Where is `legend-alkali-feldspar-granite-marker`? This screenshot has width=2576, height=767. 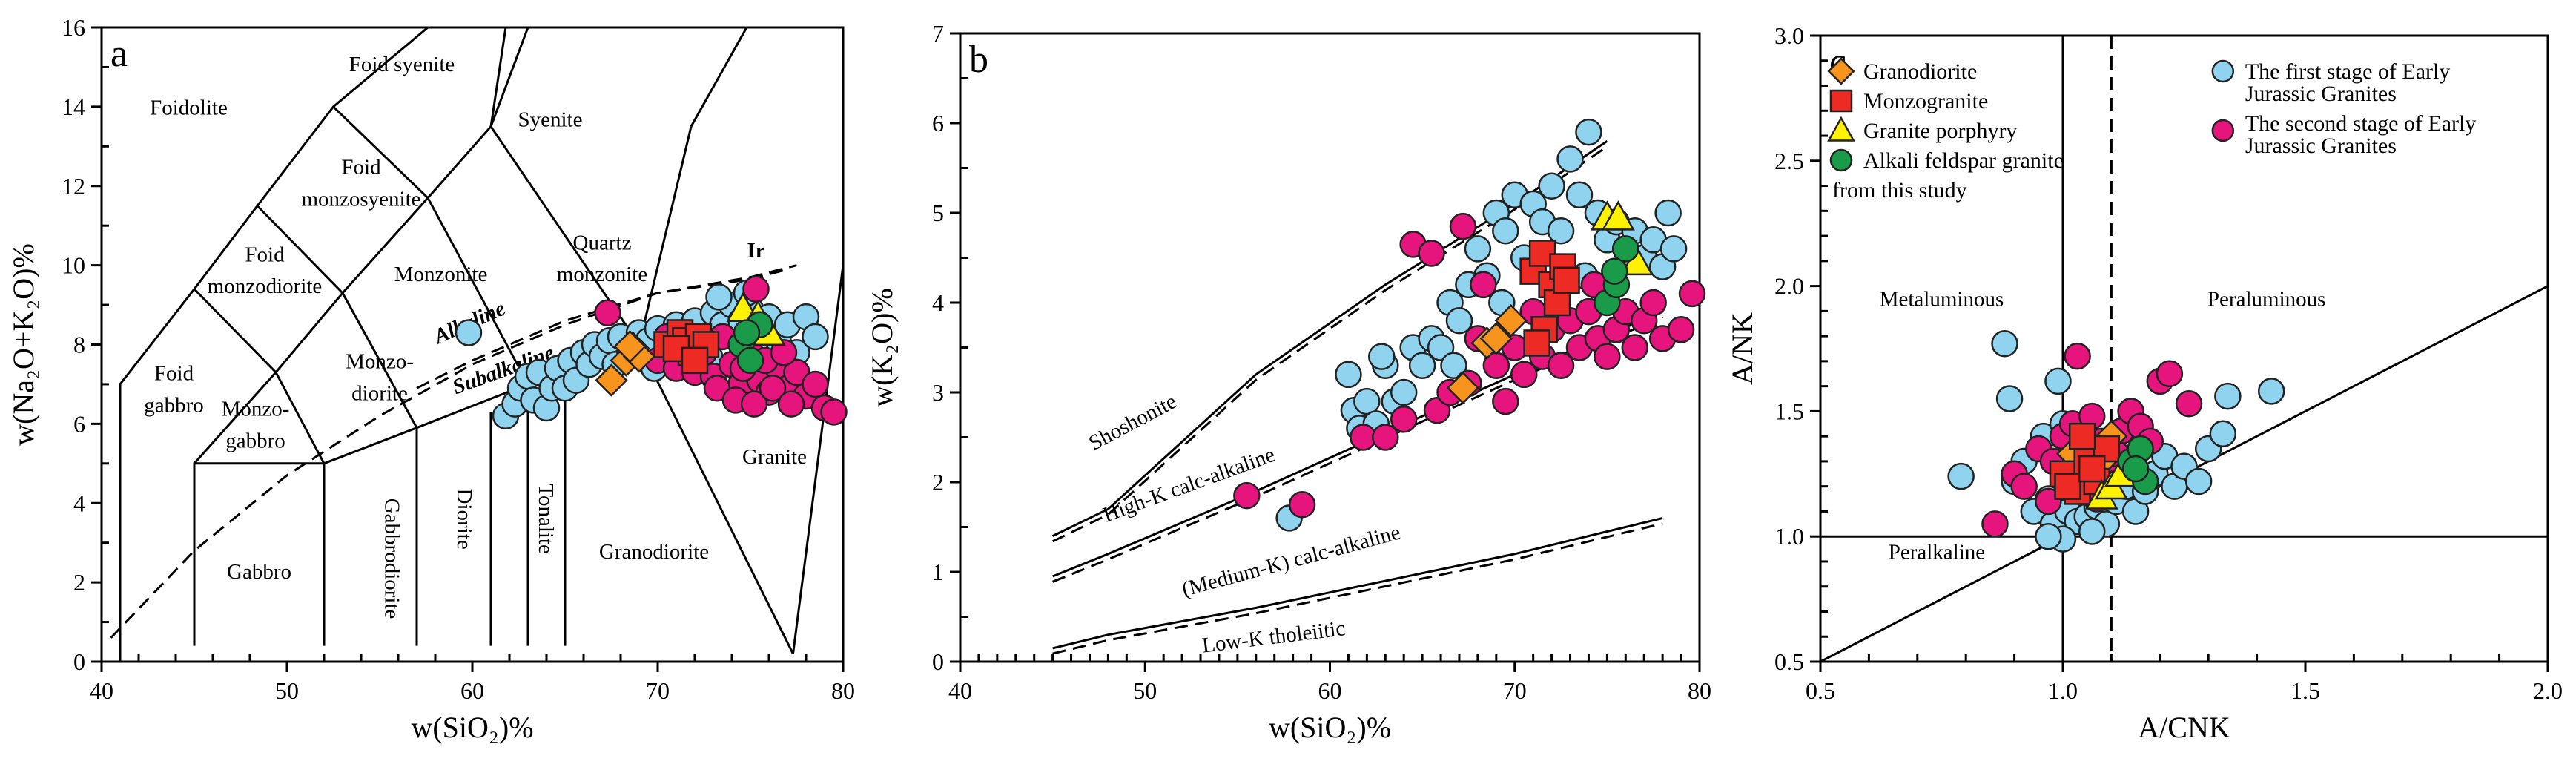
legend-alkali-feldspar-granite-marker is located at coordinates (1841, 160).